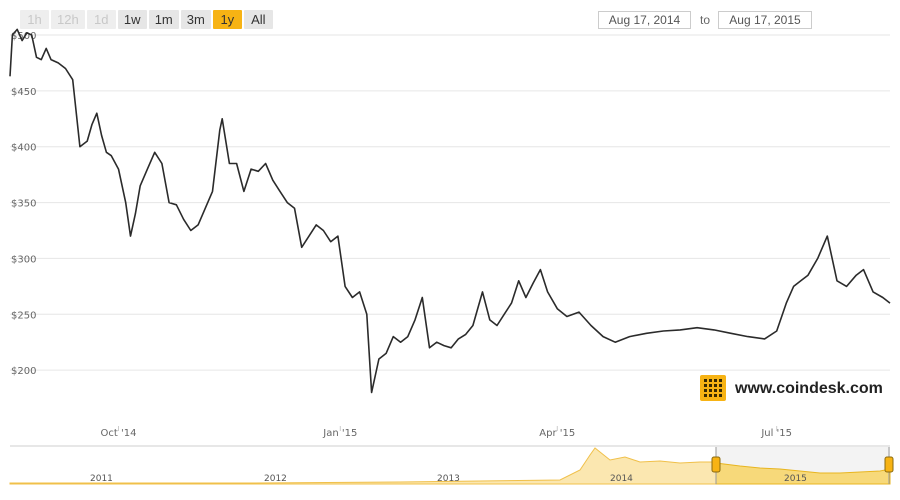  Describe the element at coordinates (258, 19) in the screenshot. I see `range-all-button: All` at that location.